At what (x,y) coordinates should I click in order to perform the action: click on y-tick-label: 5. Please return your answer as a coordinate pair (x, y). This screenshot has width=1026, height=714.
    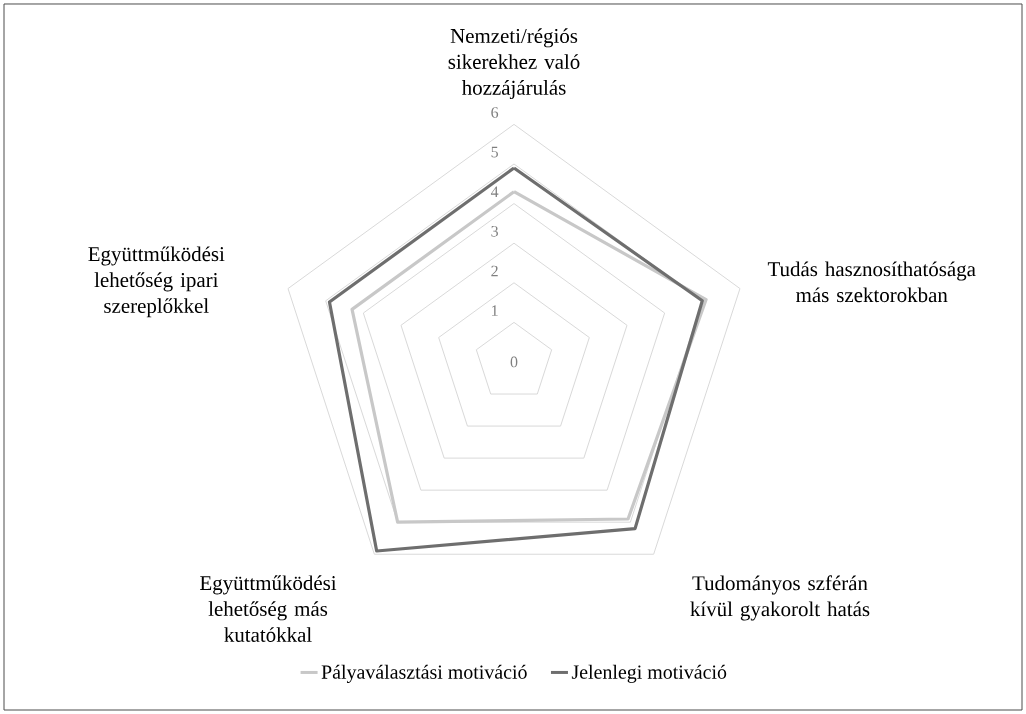
    Looking at the image, I should click on (494, 152).